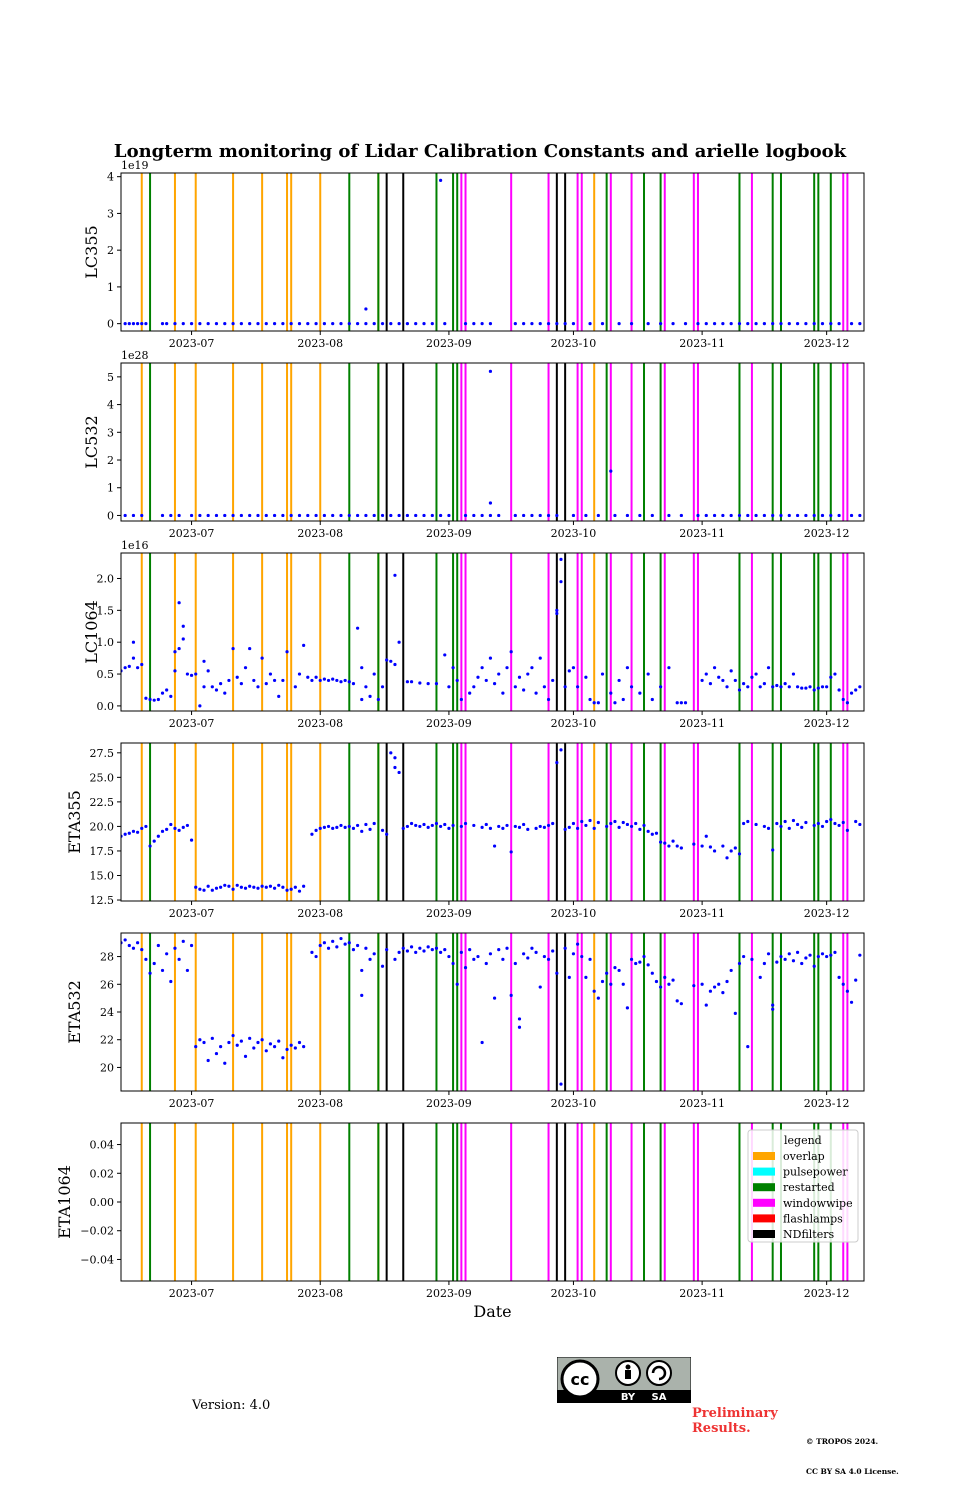  What do you see at coordinates (110, 488) in the screenshot?
I see `y-tick-label: 1` at bounding box center [110, 488].